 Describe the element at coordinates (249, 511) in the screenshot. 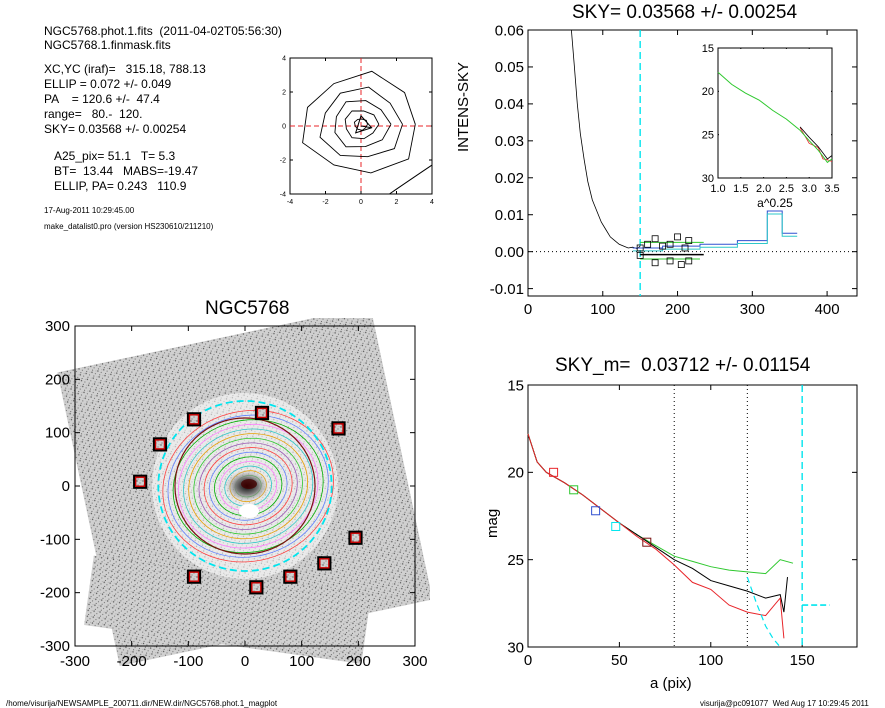

I see `masked-star` at that location.